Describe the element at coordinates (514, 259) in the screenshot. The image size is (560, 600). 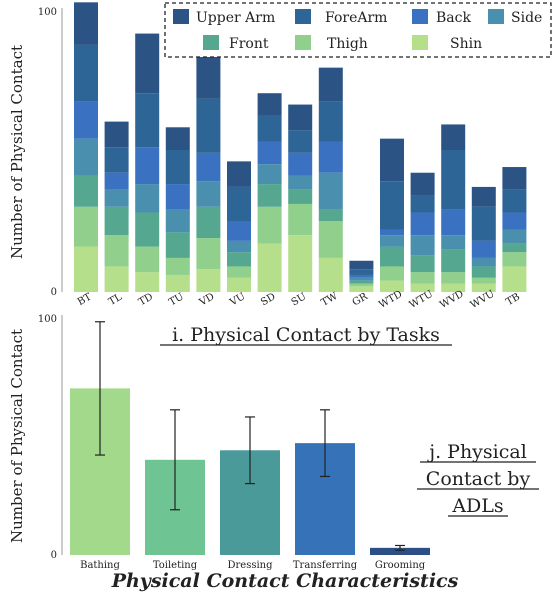
I see `bar-tb-thigh` at that location.